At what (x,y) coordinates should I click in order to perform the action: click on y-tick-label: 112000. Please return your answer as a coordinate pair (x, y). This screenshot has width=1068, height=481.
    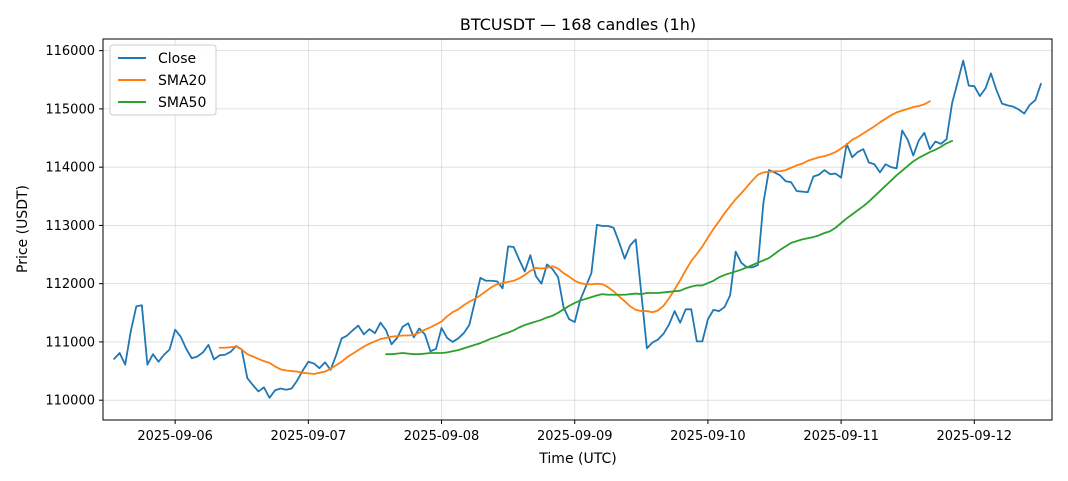
    Looking at the image, I should click on (70, 284).